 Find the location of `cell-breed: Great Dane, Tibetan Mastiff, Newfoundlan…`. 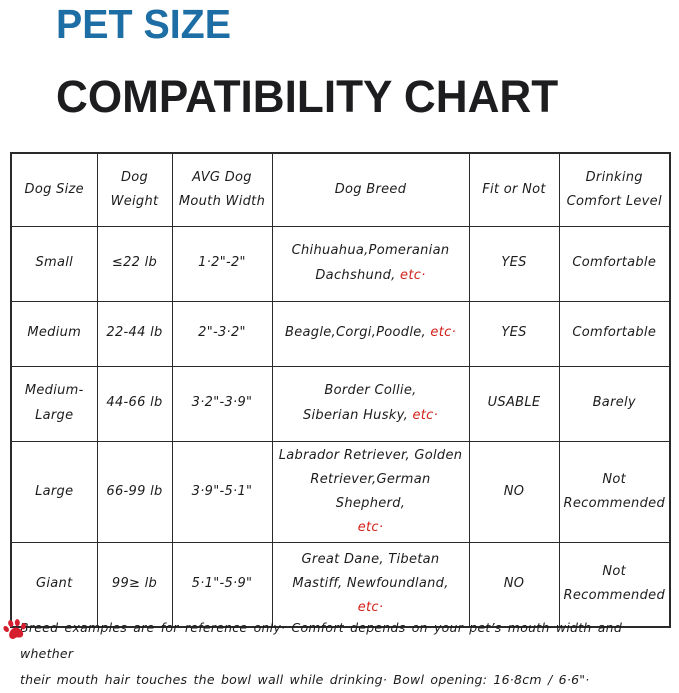

cell-breed: Great Dane, Tibetan Mastiff, Newfoundlan… is located at coordinates (370, 584).